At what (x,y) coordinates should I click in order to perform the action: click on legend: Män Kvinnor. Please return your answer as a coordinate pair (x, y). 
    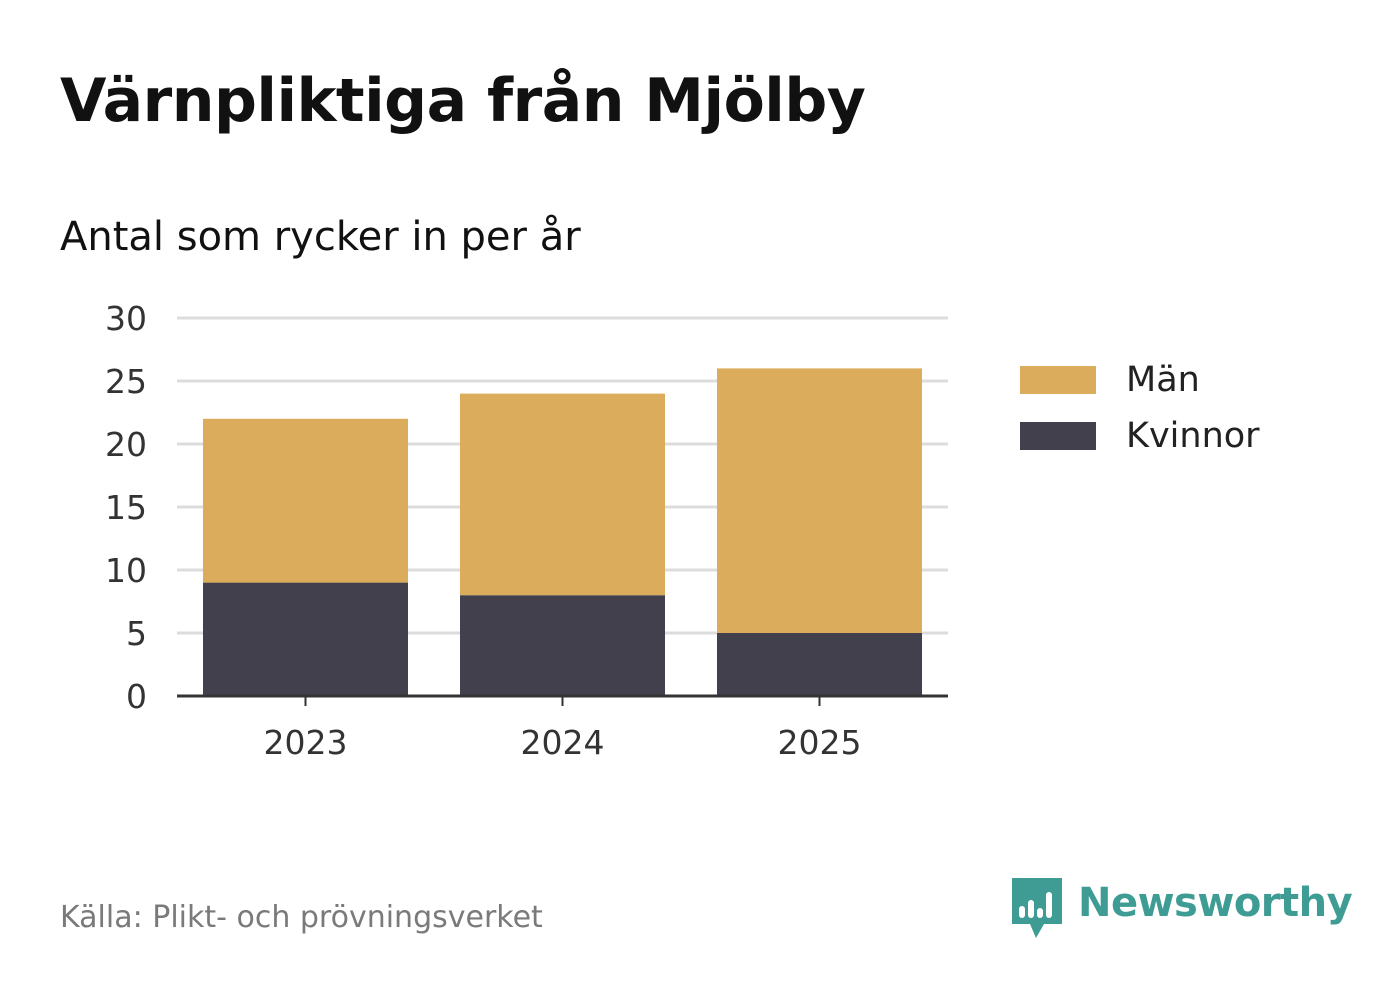
    Looking at the image, I should click on (1140, 408).